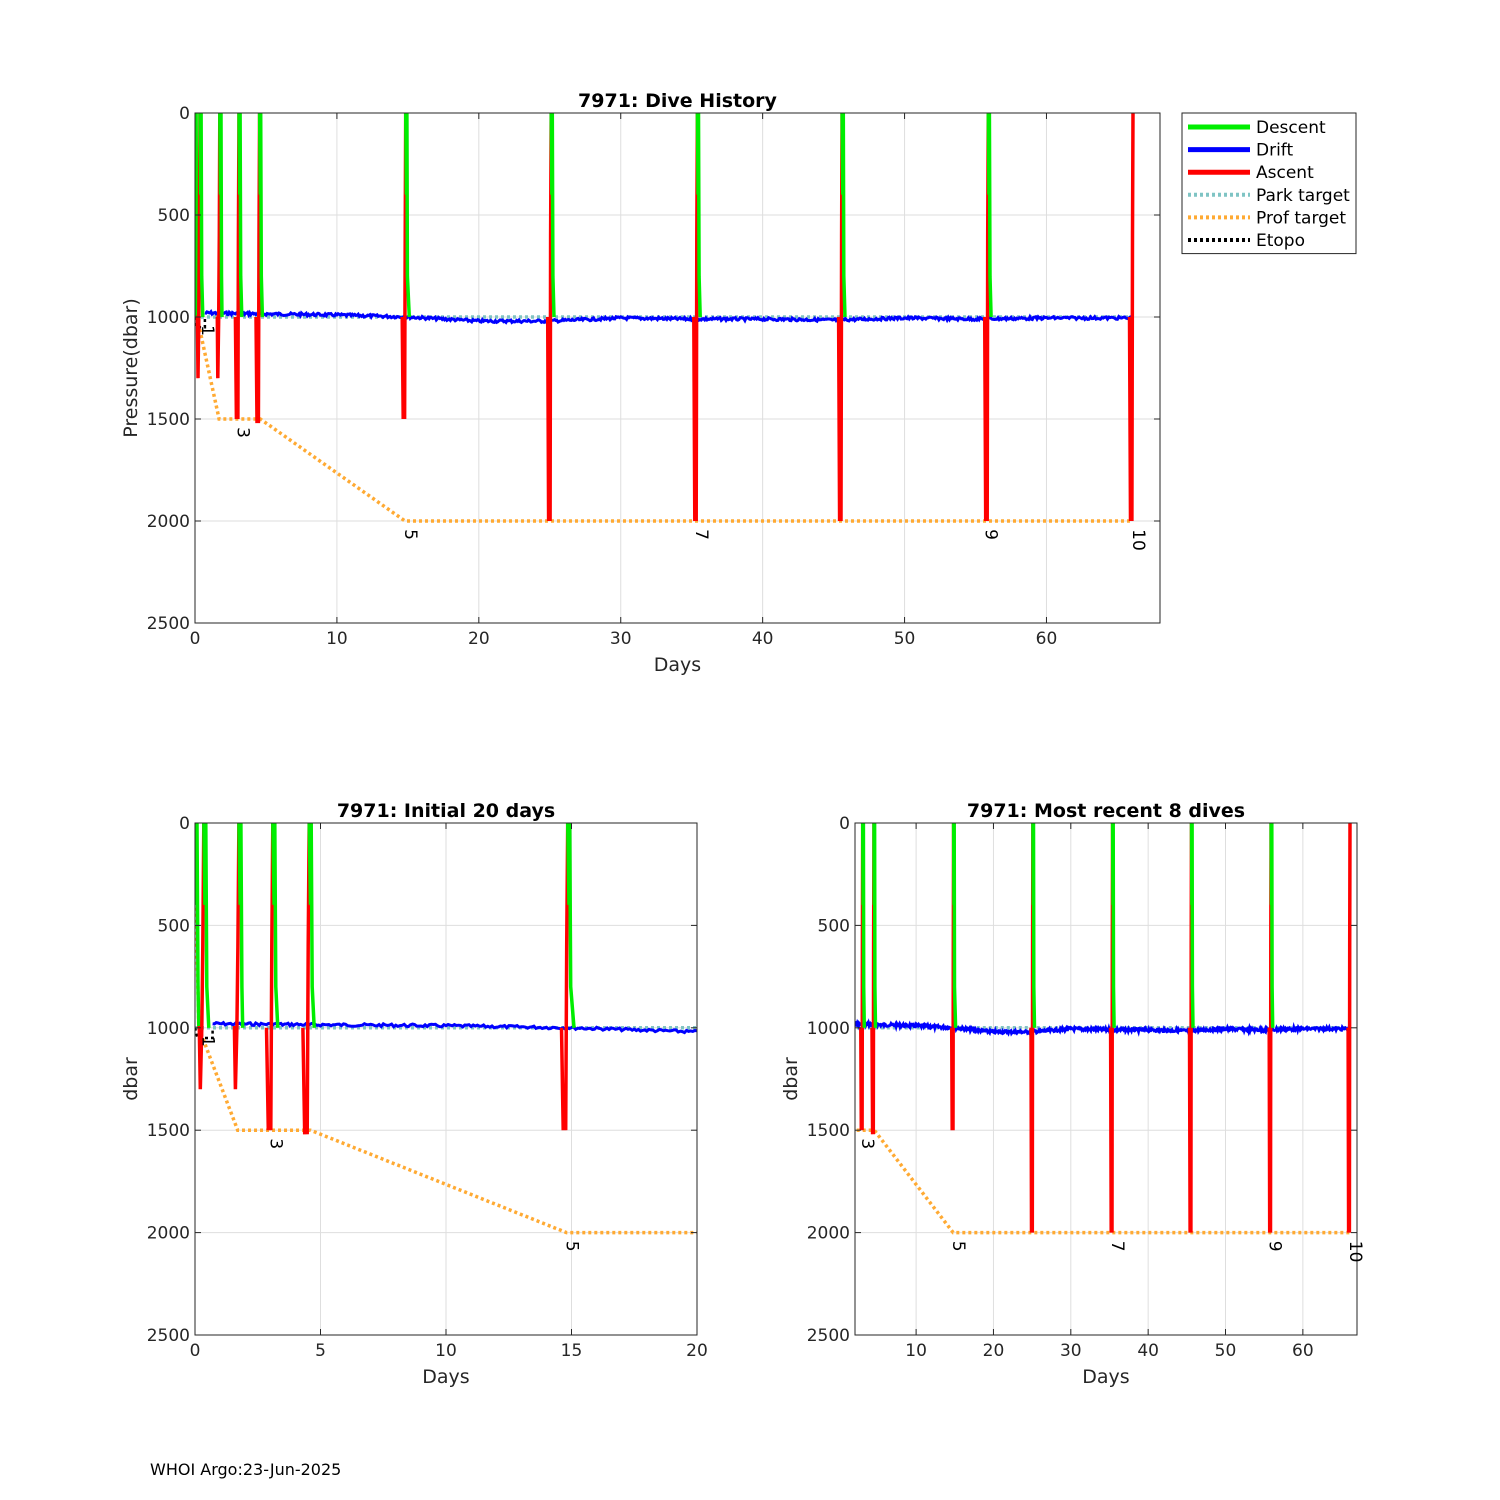 Image resolution: width=1500 pixels, height=1500 pixels. What do you see at coordinates (1106, 811) in the screenshot?
I see `chart-title: 7971: Most recent 8 dives` at bounding box center [1106, 811].